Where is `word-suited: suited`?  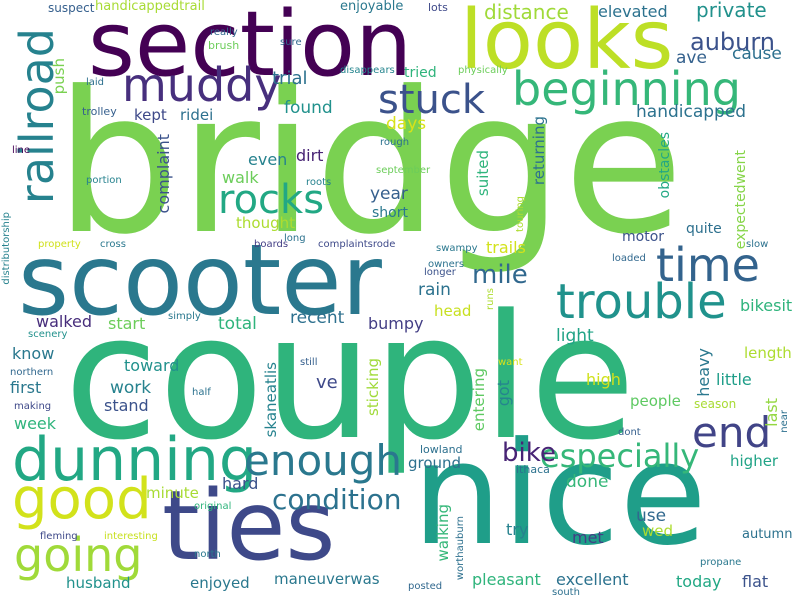
word-suited: suited is located at coordinates (483, 173).